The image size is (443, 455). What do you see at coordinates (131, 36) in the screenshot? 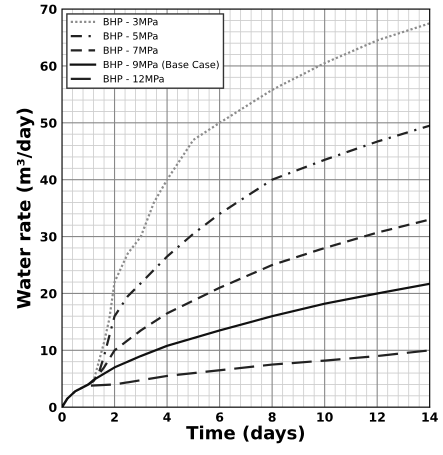
I see `legend-label: BHP - 5MPa` at bounding box center [131, 36].